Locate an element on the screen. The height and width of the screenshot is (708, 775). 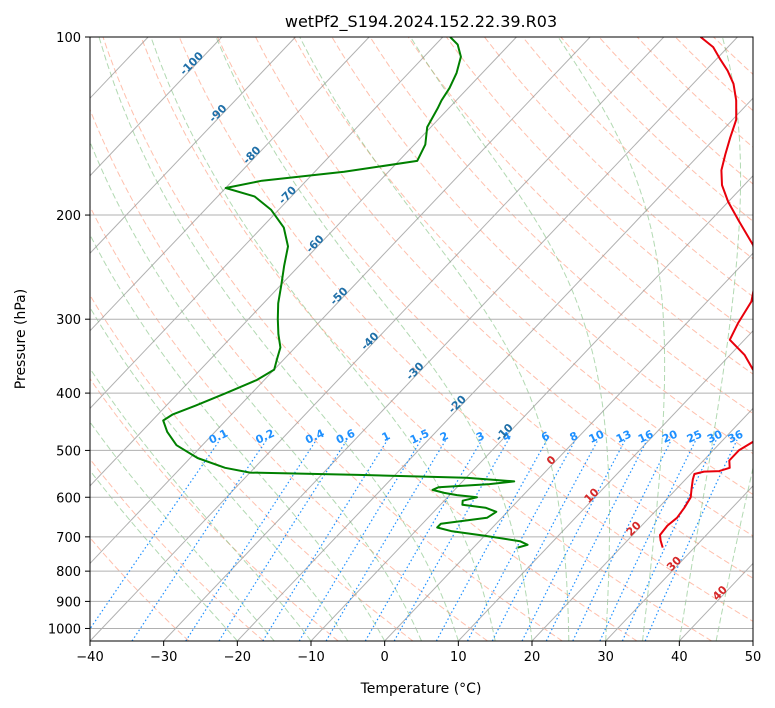
temperature-profile-line is located at coordinates (706, 292).